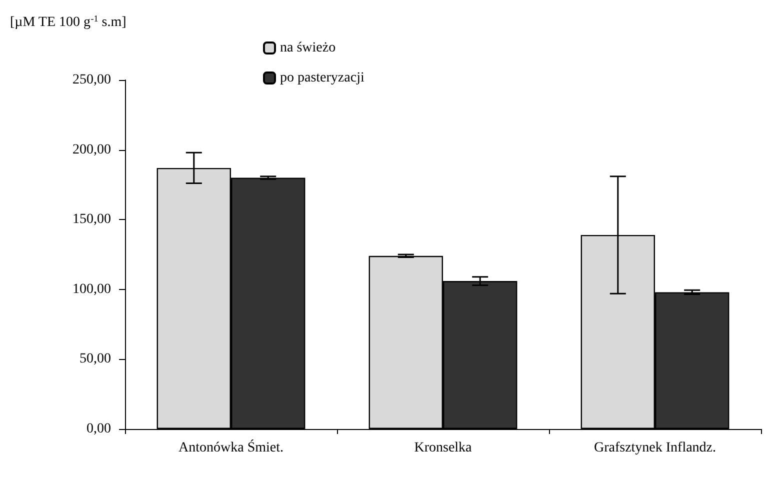 This screenshot has height=479, width=779. What do you see at coordinates (655, 448) in the screenshot?
I see `x-tick-label: Grafsztynek Inflandz.` at bounding box center [655, 448].